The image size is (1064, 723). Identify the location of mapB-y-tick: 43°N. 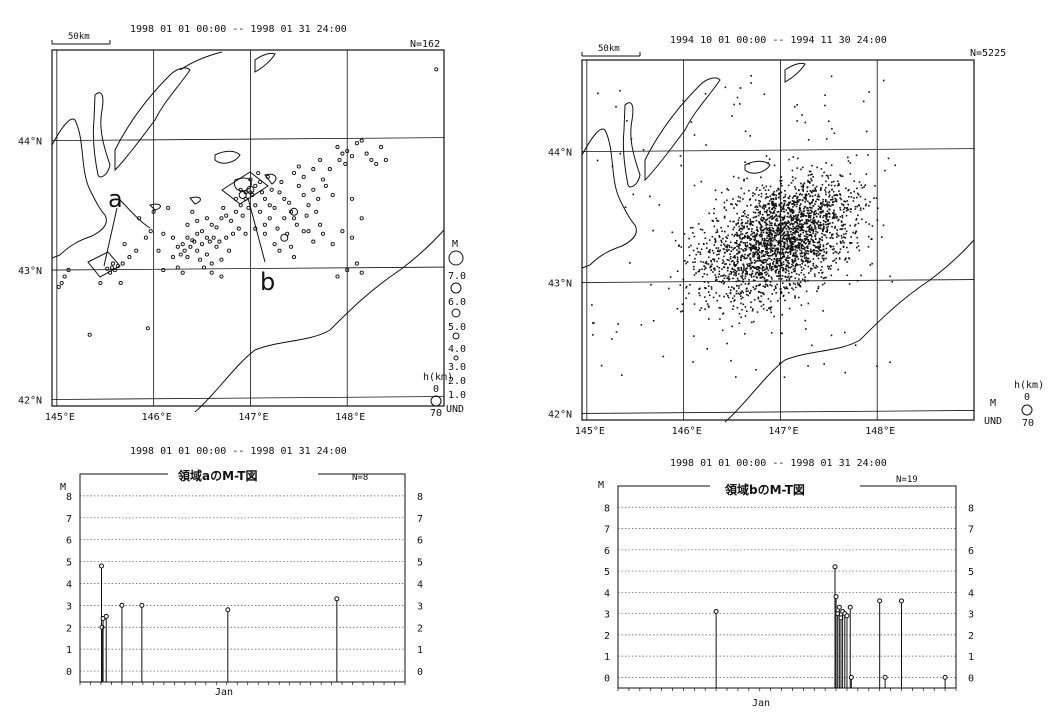
(560, 284).